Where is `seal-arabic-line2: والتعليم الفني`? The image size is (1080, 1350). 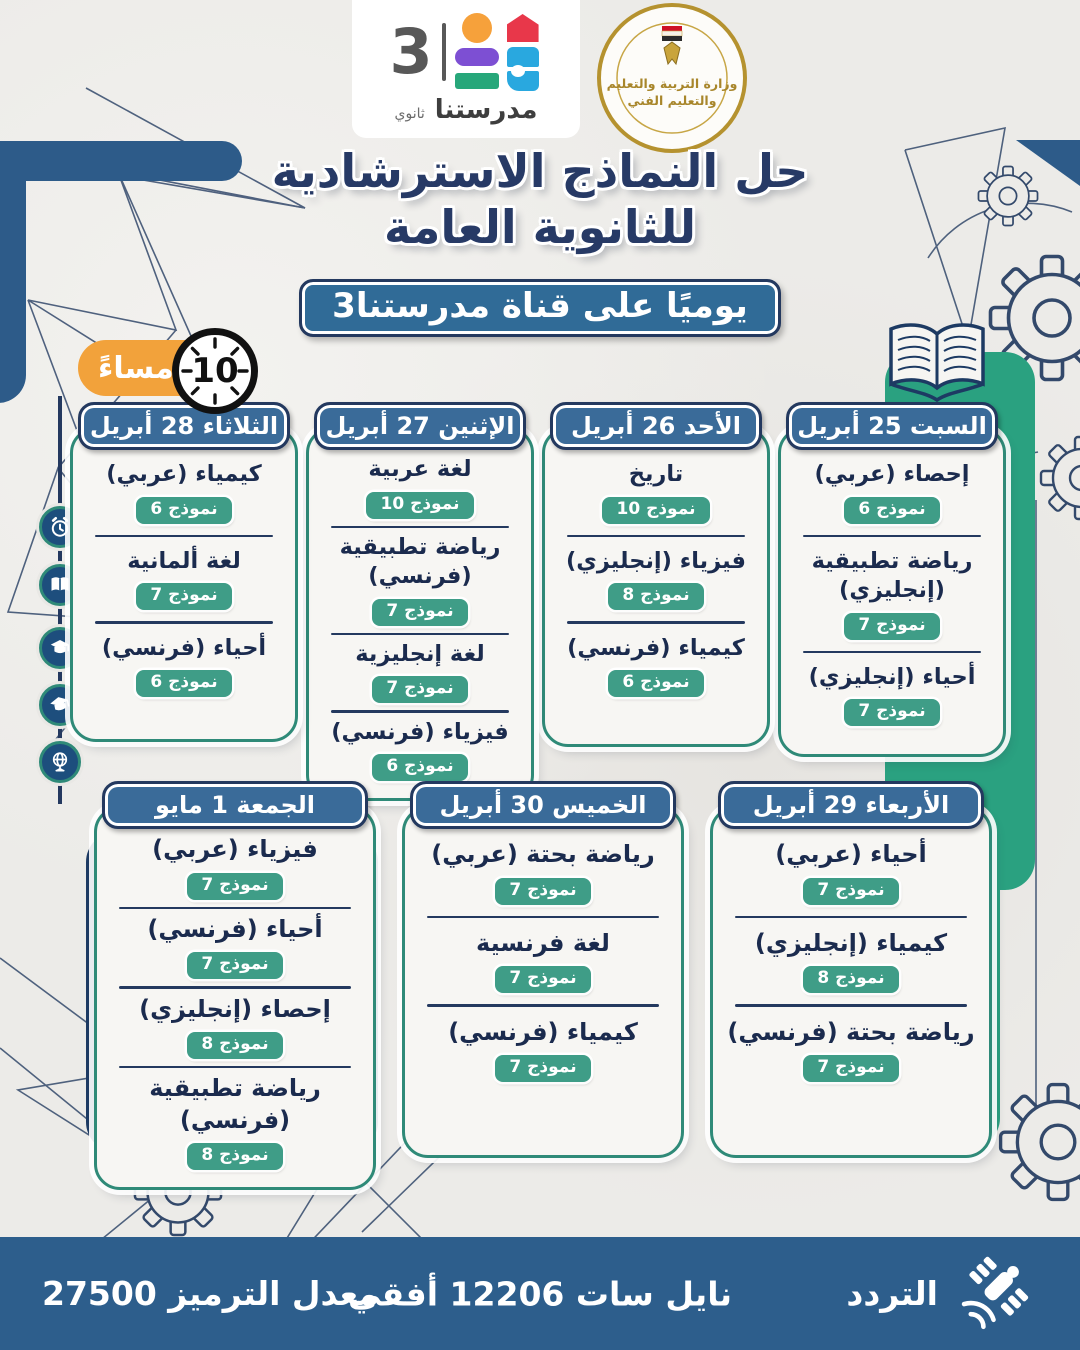
seal-arabic-line2: والتعليم الفني is located at coordinates (672, 100).